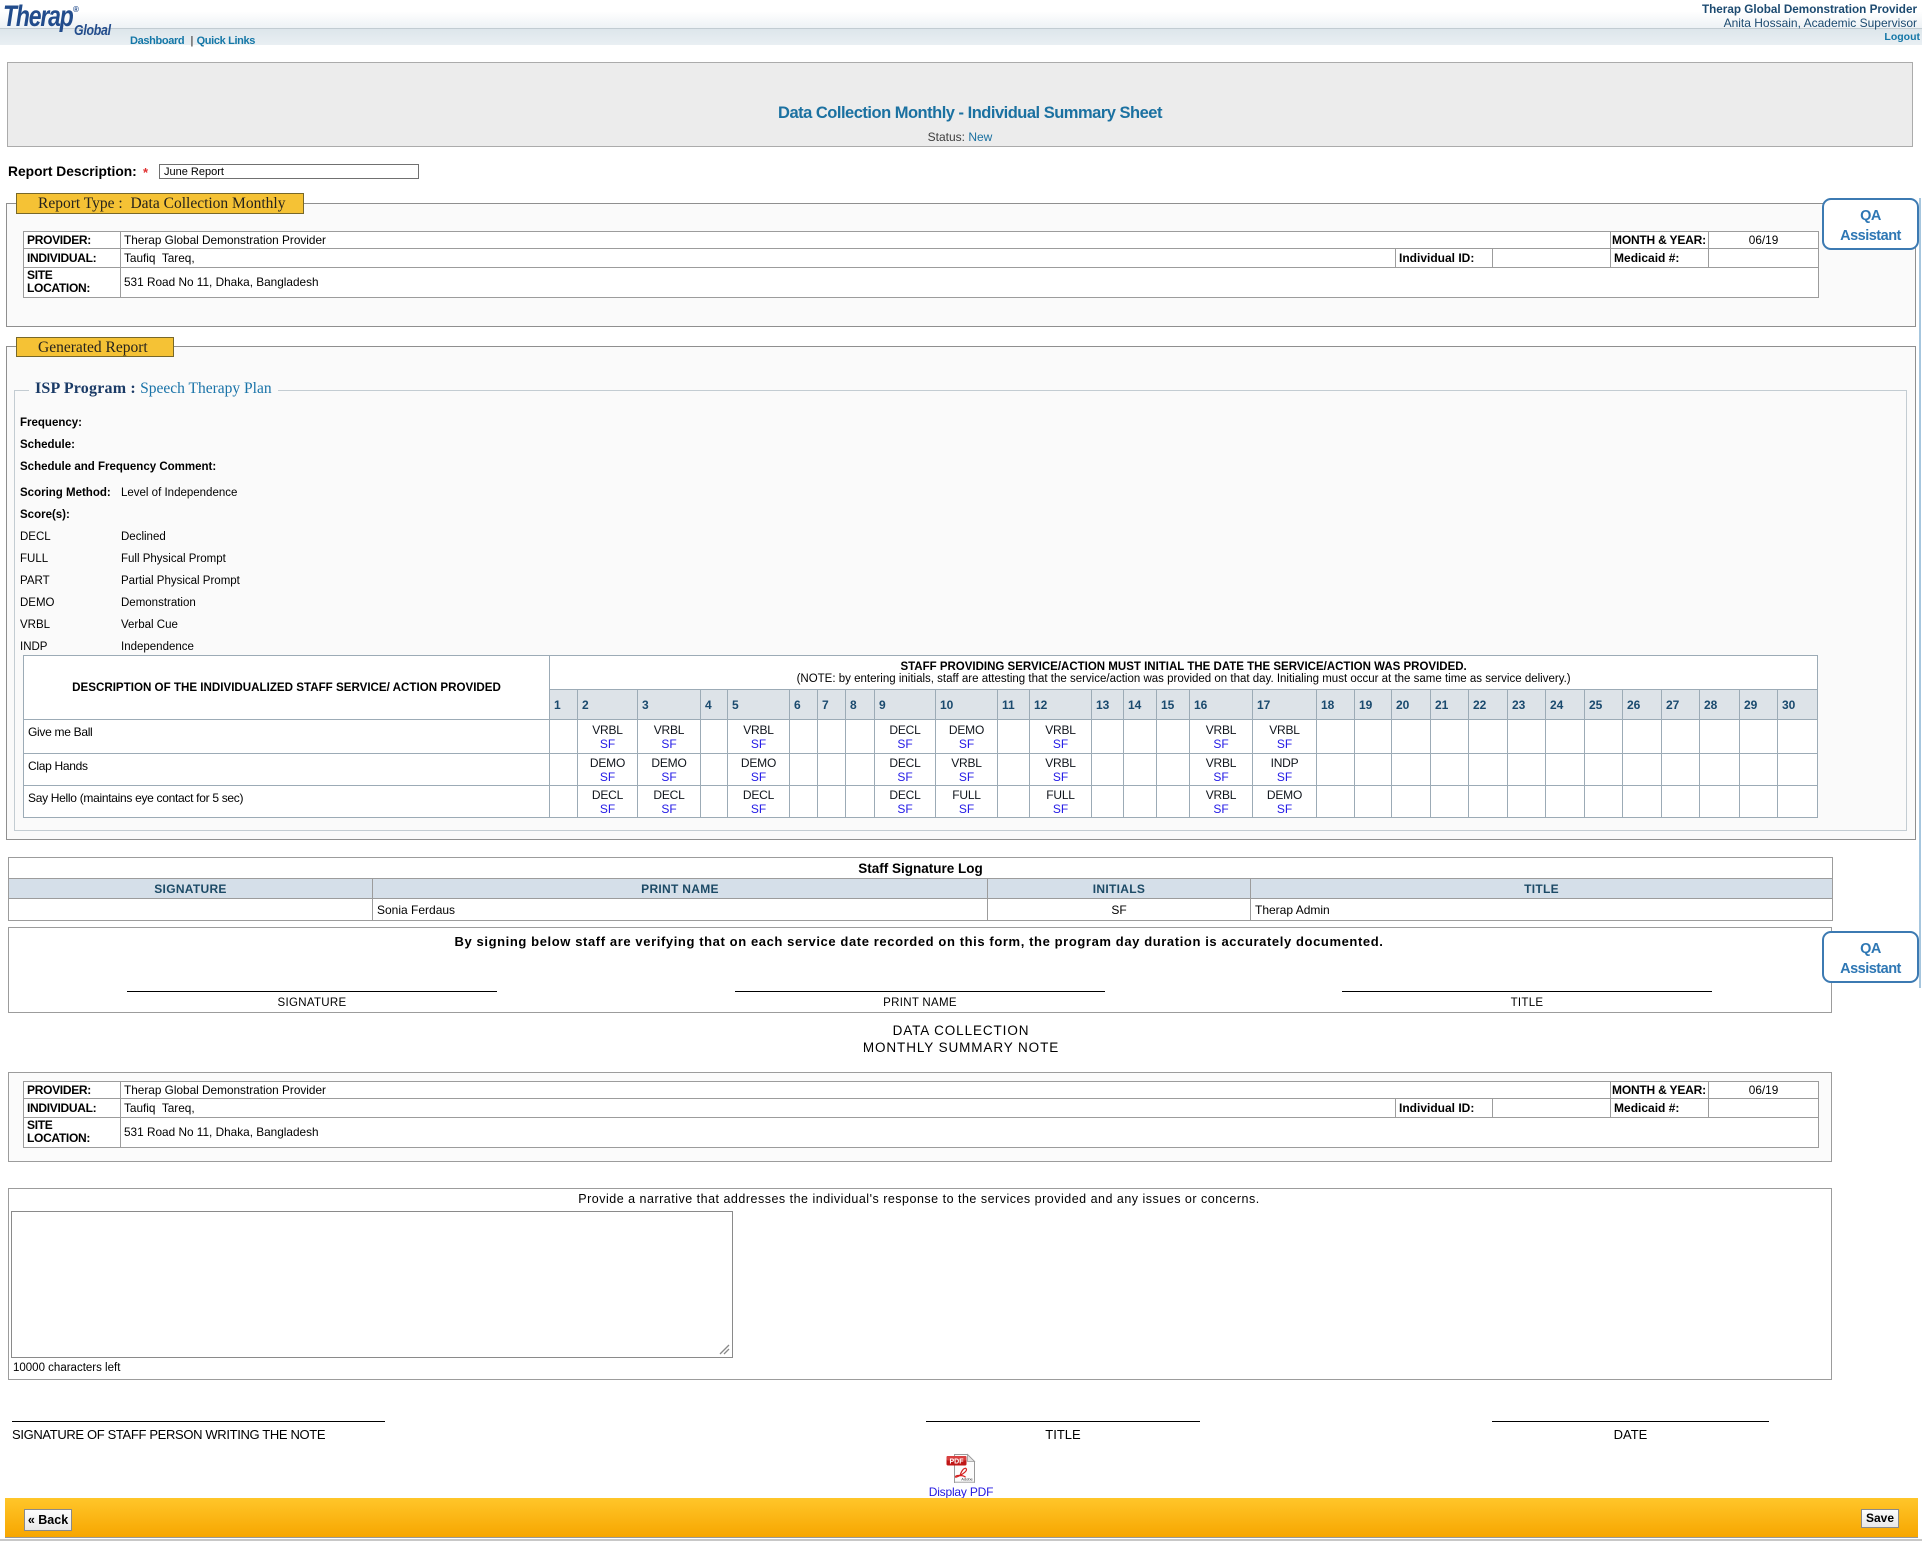 This screenshot has width=1922, height=1541. Describe the element at coordinates (957, 1462) in the screenshot. I see `svg-text: PDF` at that location.